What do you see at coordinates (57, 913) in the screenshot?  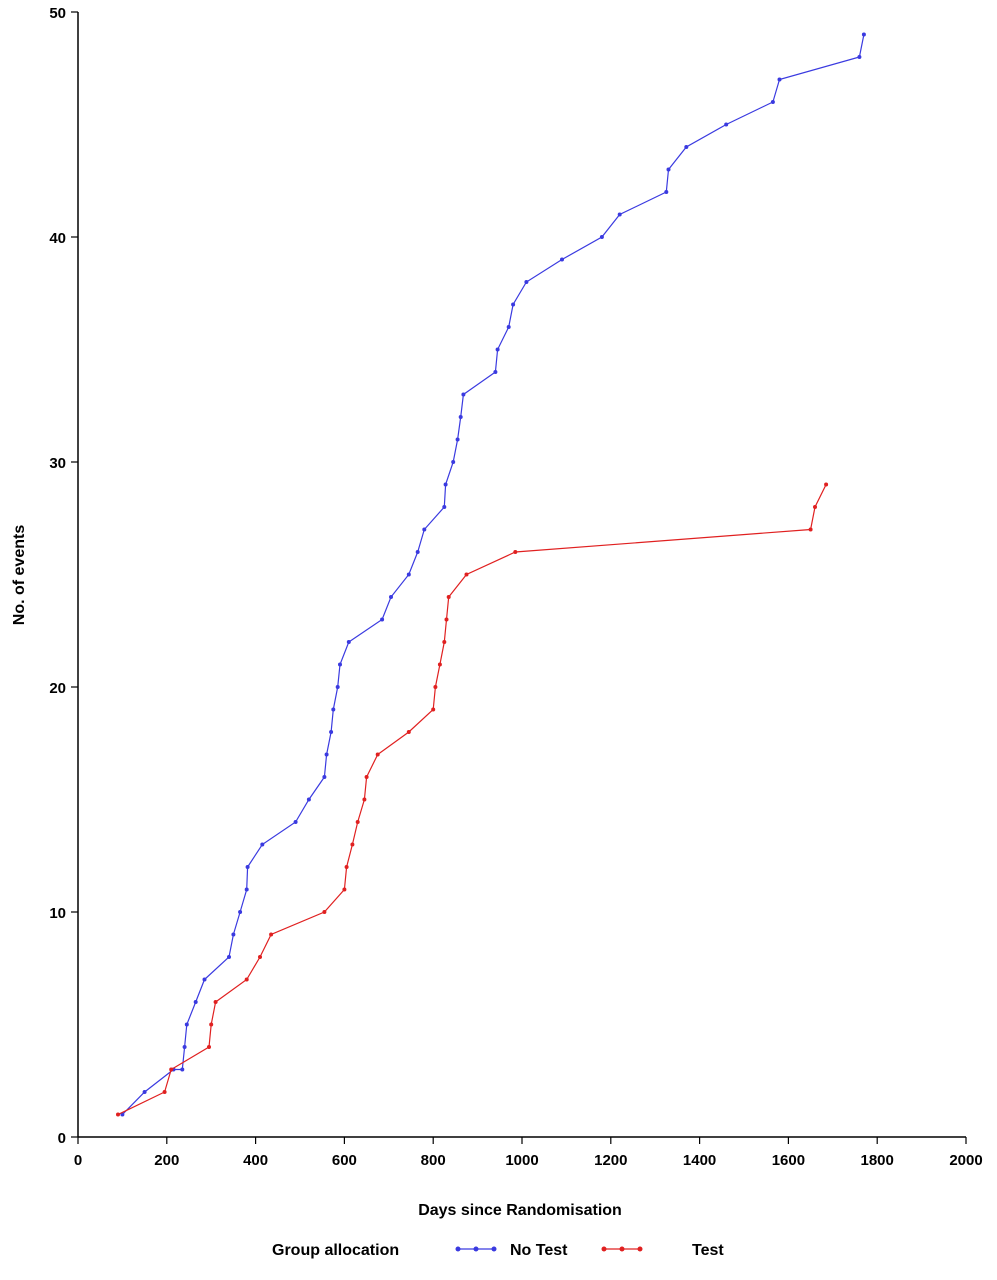 I see `y-tick-label: 10` at bounding box center [57, 913].